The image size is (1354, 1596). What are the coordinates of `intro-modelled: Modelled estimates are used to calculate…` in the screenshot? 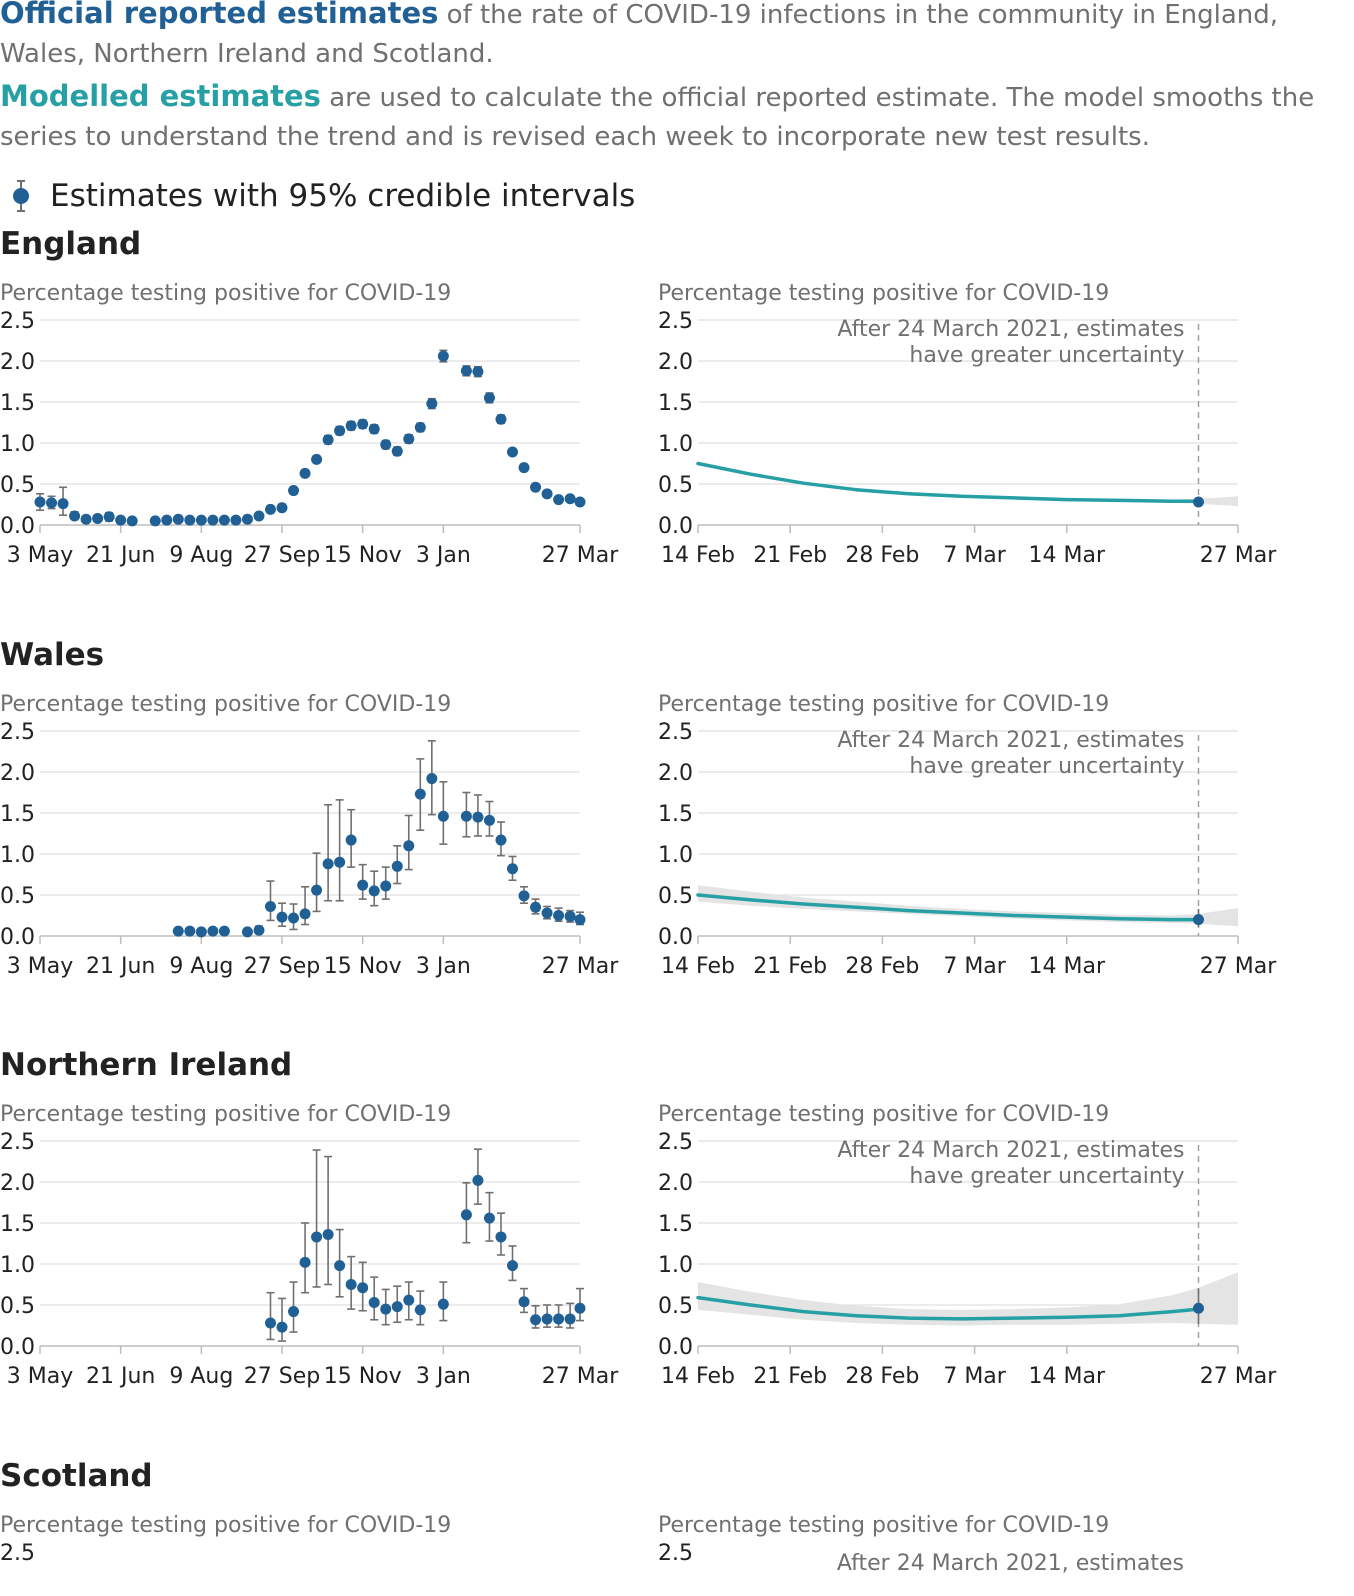 It's located at (677, 117).